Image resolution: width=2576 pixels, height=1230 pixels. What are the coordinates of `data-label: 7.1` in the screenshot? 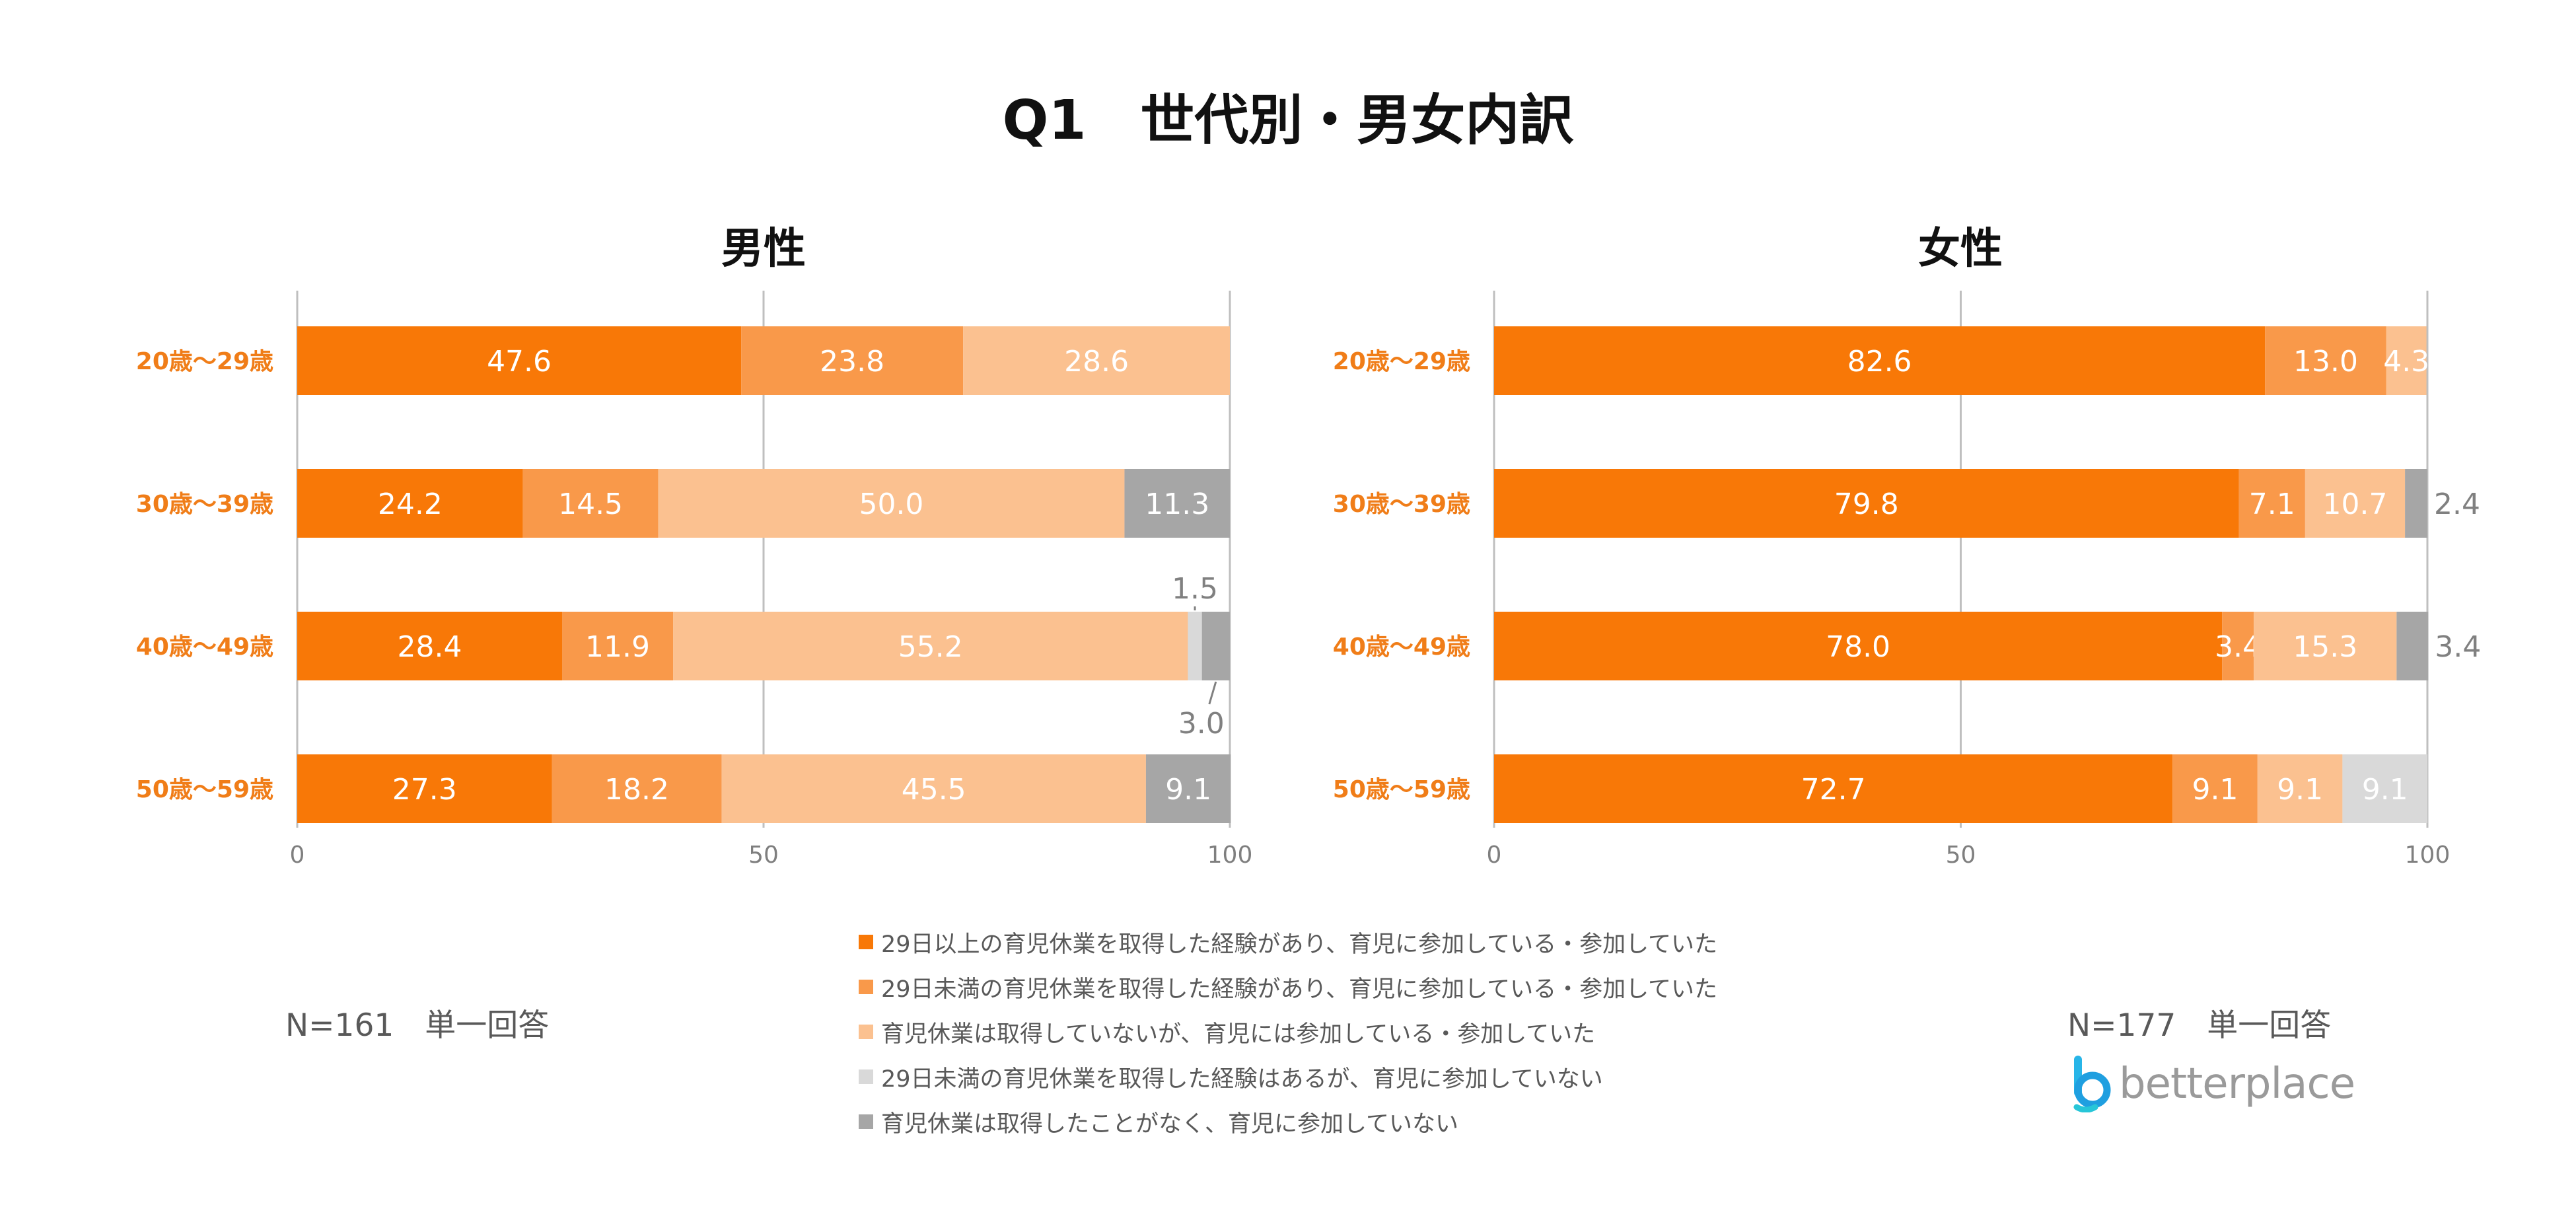 It's located at (2272, 504).